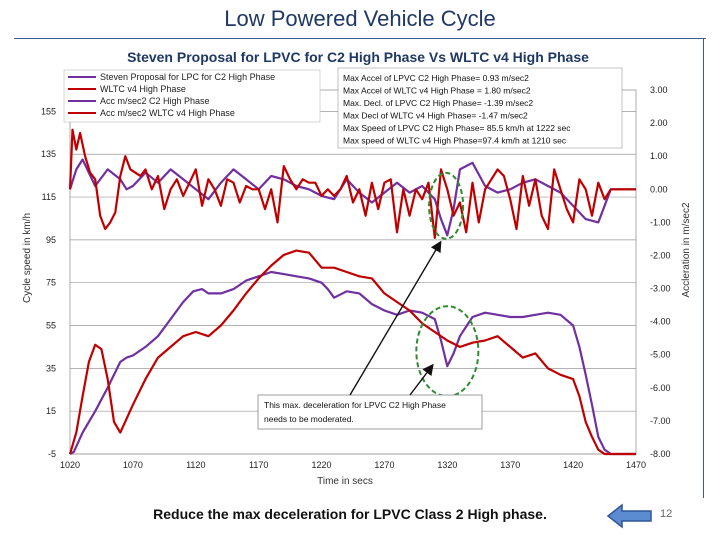  What do you see at coordinates (70, 465) in the screenshot?
I see `x-tick-label: 1020` at bounding box center [70, 465].